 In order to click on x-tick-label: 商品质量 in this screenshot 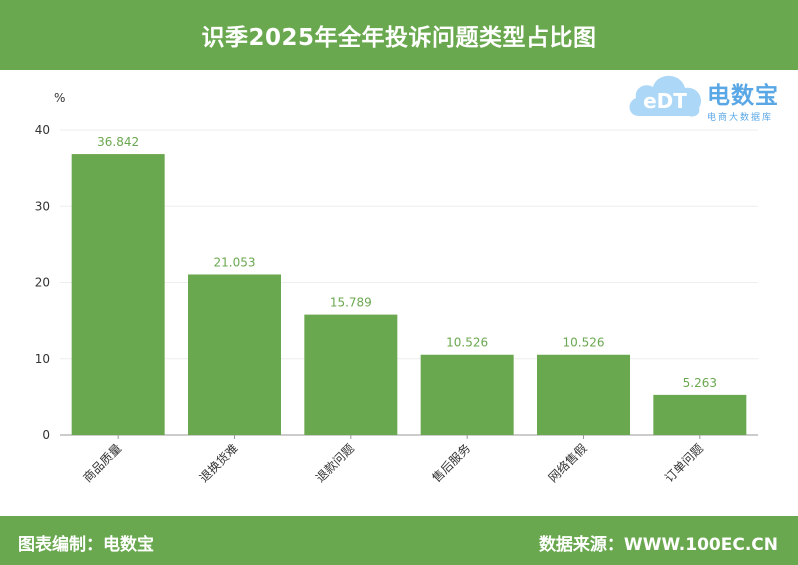, I will do `click(102, 463)`.